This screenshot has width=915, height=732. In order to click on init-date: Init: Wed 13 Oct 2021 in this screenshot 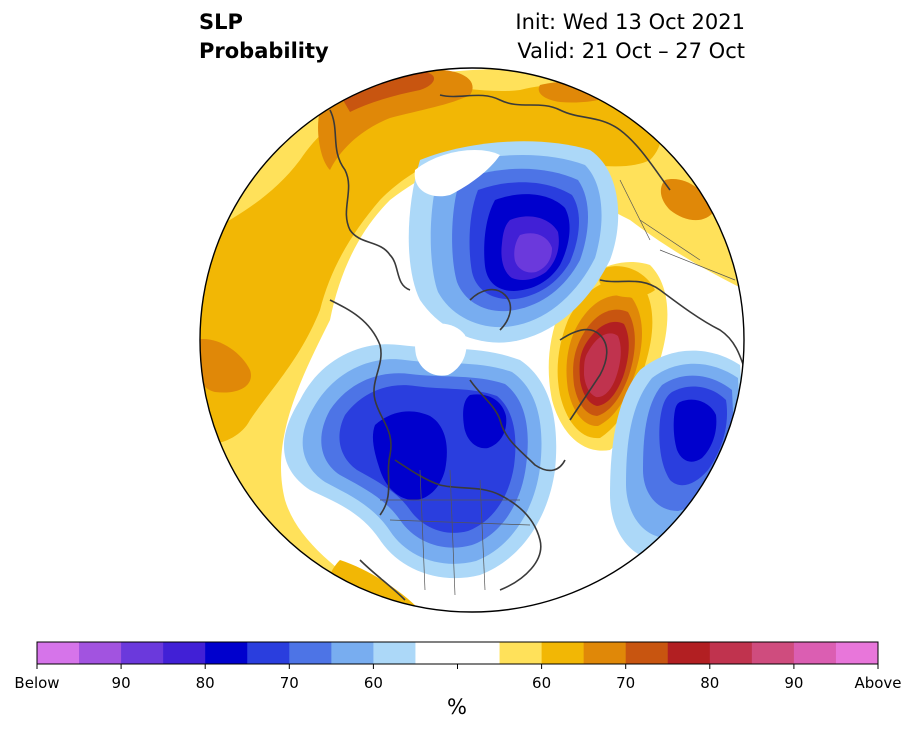, I will do `click(630, 22)`.